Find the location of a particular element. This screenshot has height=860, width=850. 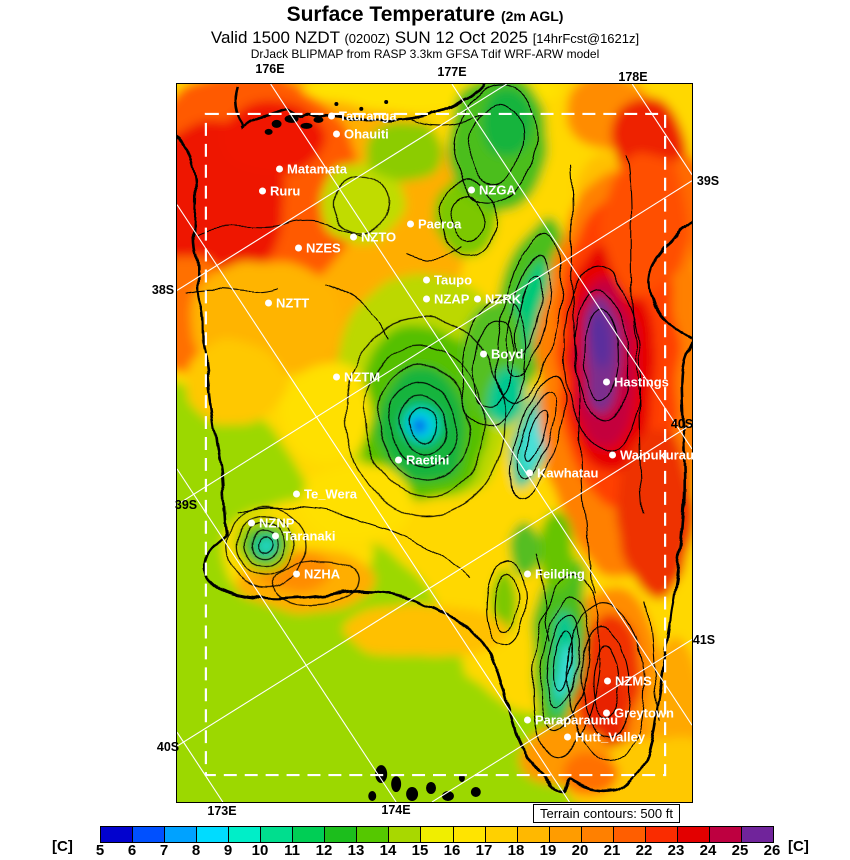

valid-fcst: [14hrFcst@1621z] is located at coordinates (586, 39).